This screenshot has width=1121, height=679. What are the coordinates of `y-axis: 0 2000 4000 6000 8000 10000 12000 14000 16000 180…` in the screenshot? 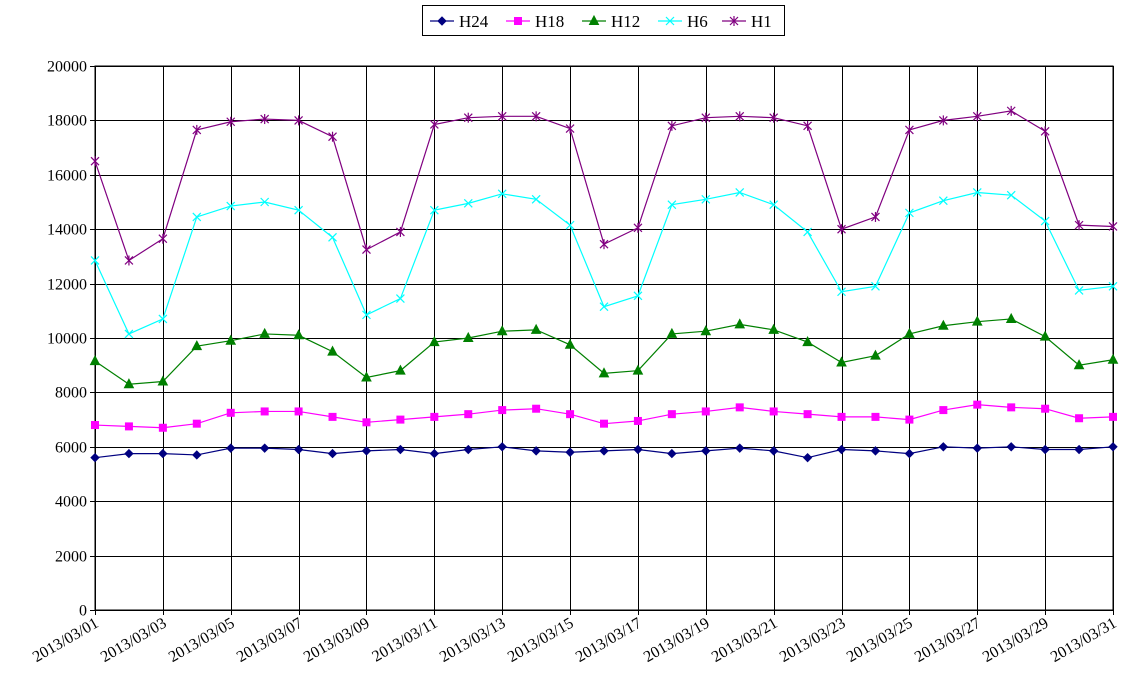 It's located at (71, 339).